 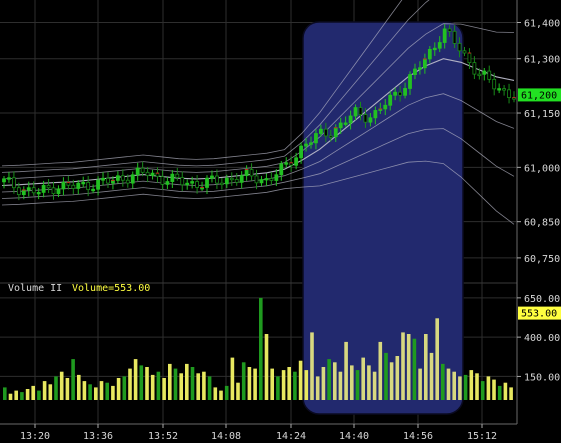 I want to click on volume-panel-title: Volume II, so click(x=35, y=288).